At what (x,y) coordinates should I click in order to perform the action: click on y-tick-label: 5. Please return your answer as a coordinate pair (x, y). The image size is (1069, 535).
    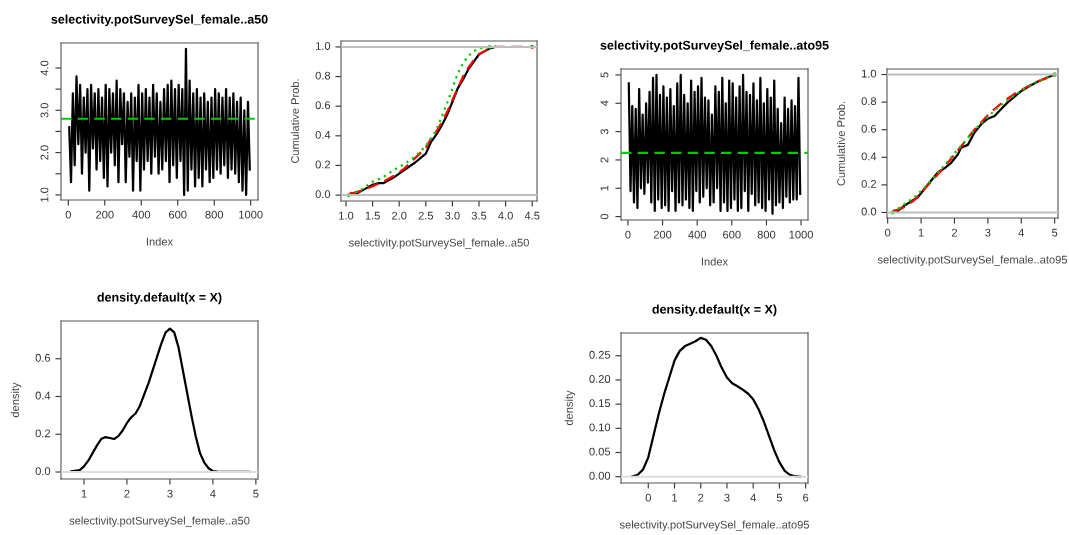
    Looking at the image, I should click on (604, 75).